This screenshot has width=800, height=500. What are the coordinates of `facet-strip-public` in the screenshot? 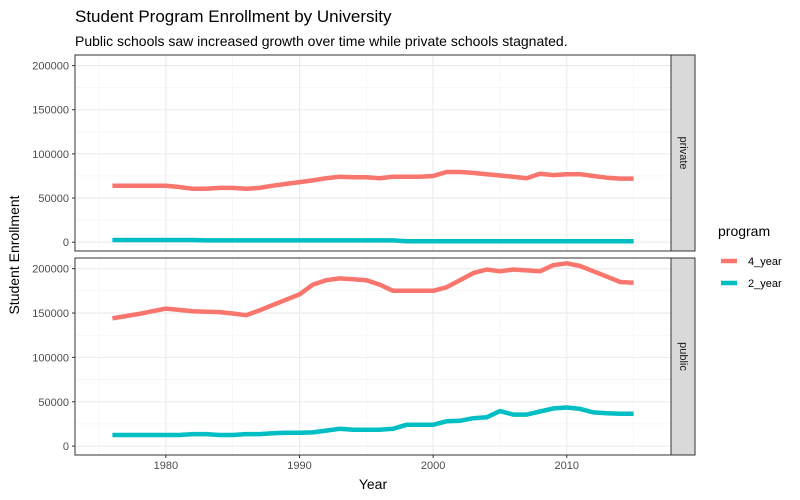 It's located at (683, 356).